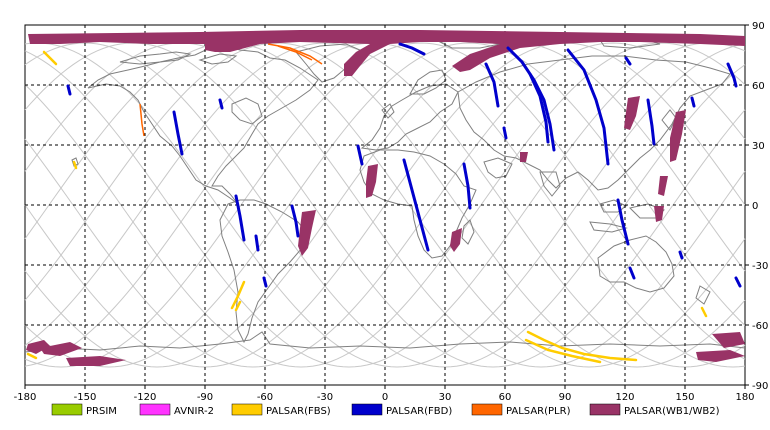 Image resolution: width=770 pixels, height=430 pixels. What do you see at coordinates (388, 111) in the screenshot?
I see `coast-british-isles` at bounding box center [388, 111].